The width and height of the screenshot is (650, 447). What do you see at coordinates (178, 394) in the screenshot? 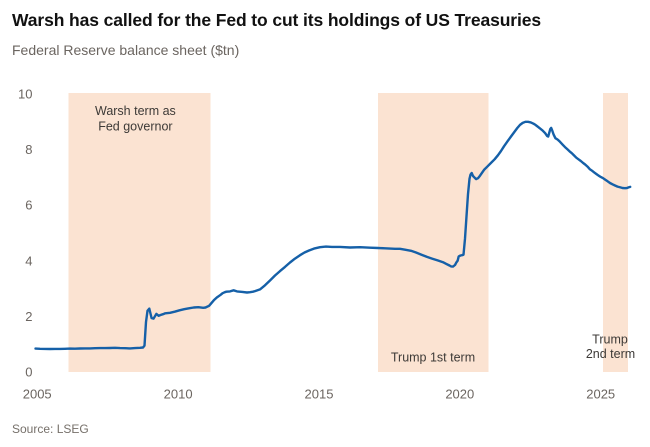
I see `svg-text: 2010` at bounding box center [178, 394].